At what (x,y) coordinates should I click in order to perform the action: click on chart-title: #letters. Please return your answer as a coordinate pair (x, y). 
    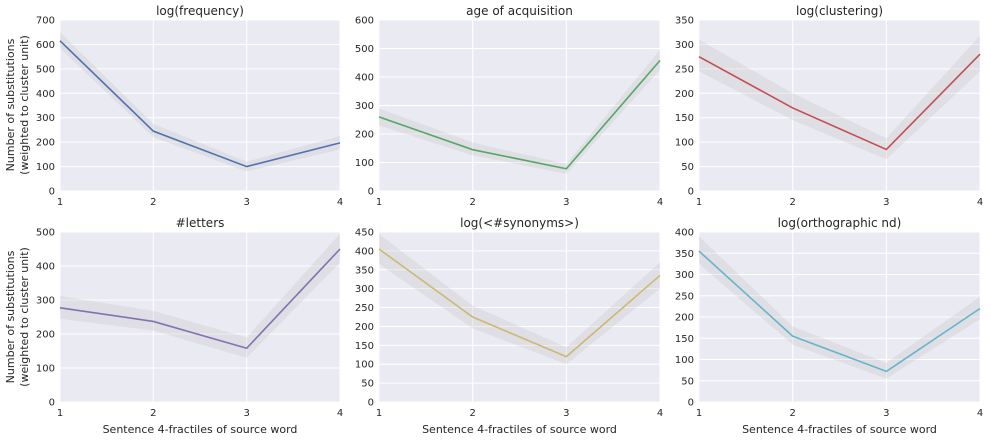
    Looking at the image, I should click on (200, 223).